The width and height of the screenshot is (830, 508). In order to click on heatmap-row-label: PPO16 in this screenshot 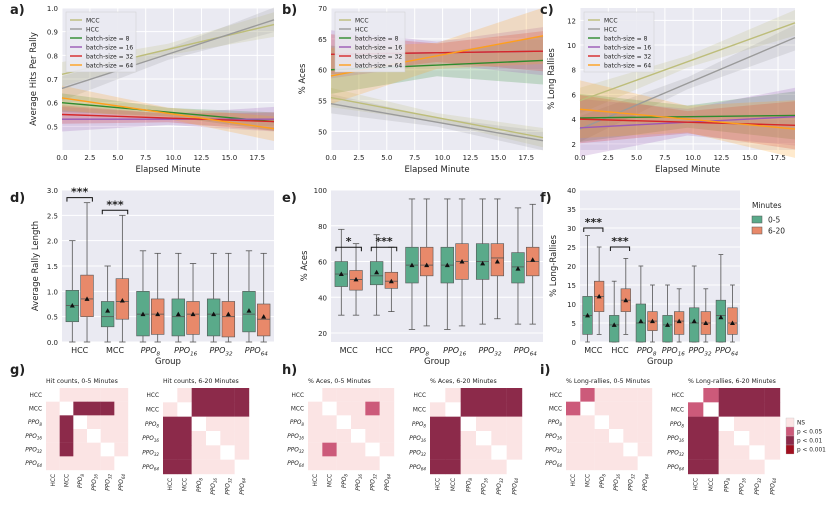, I will do `click(33, 437)`.